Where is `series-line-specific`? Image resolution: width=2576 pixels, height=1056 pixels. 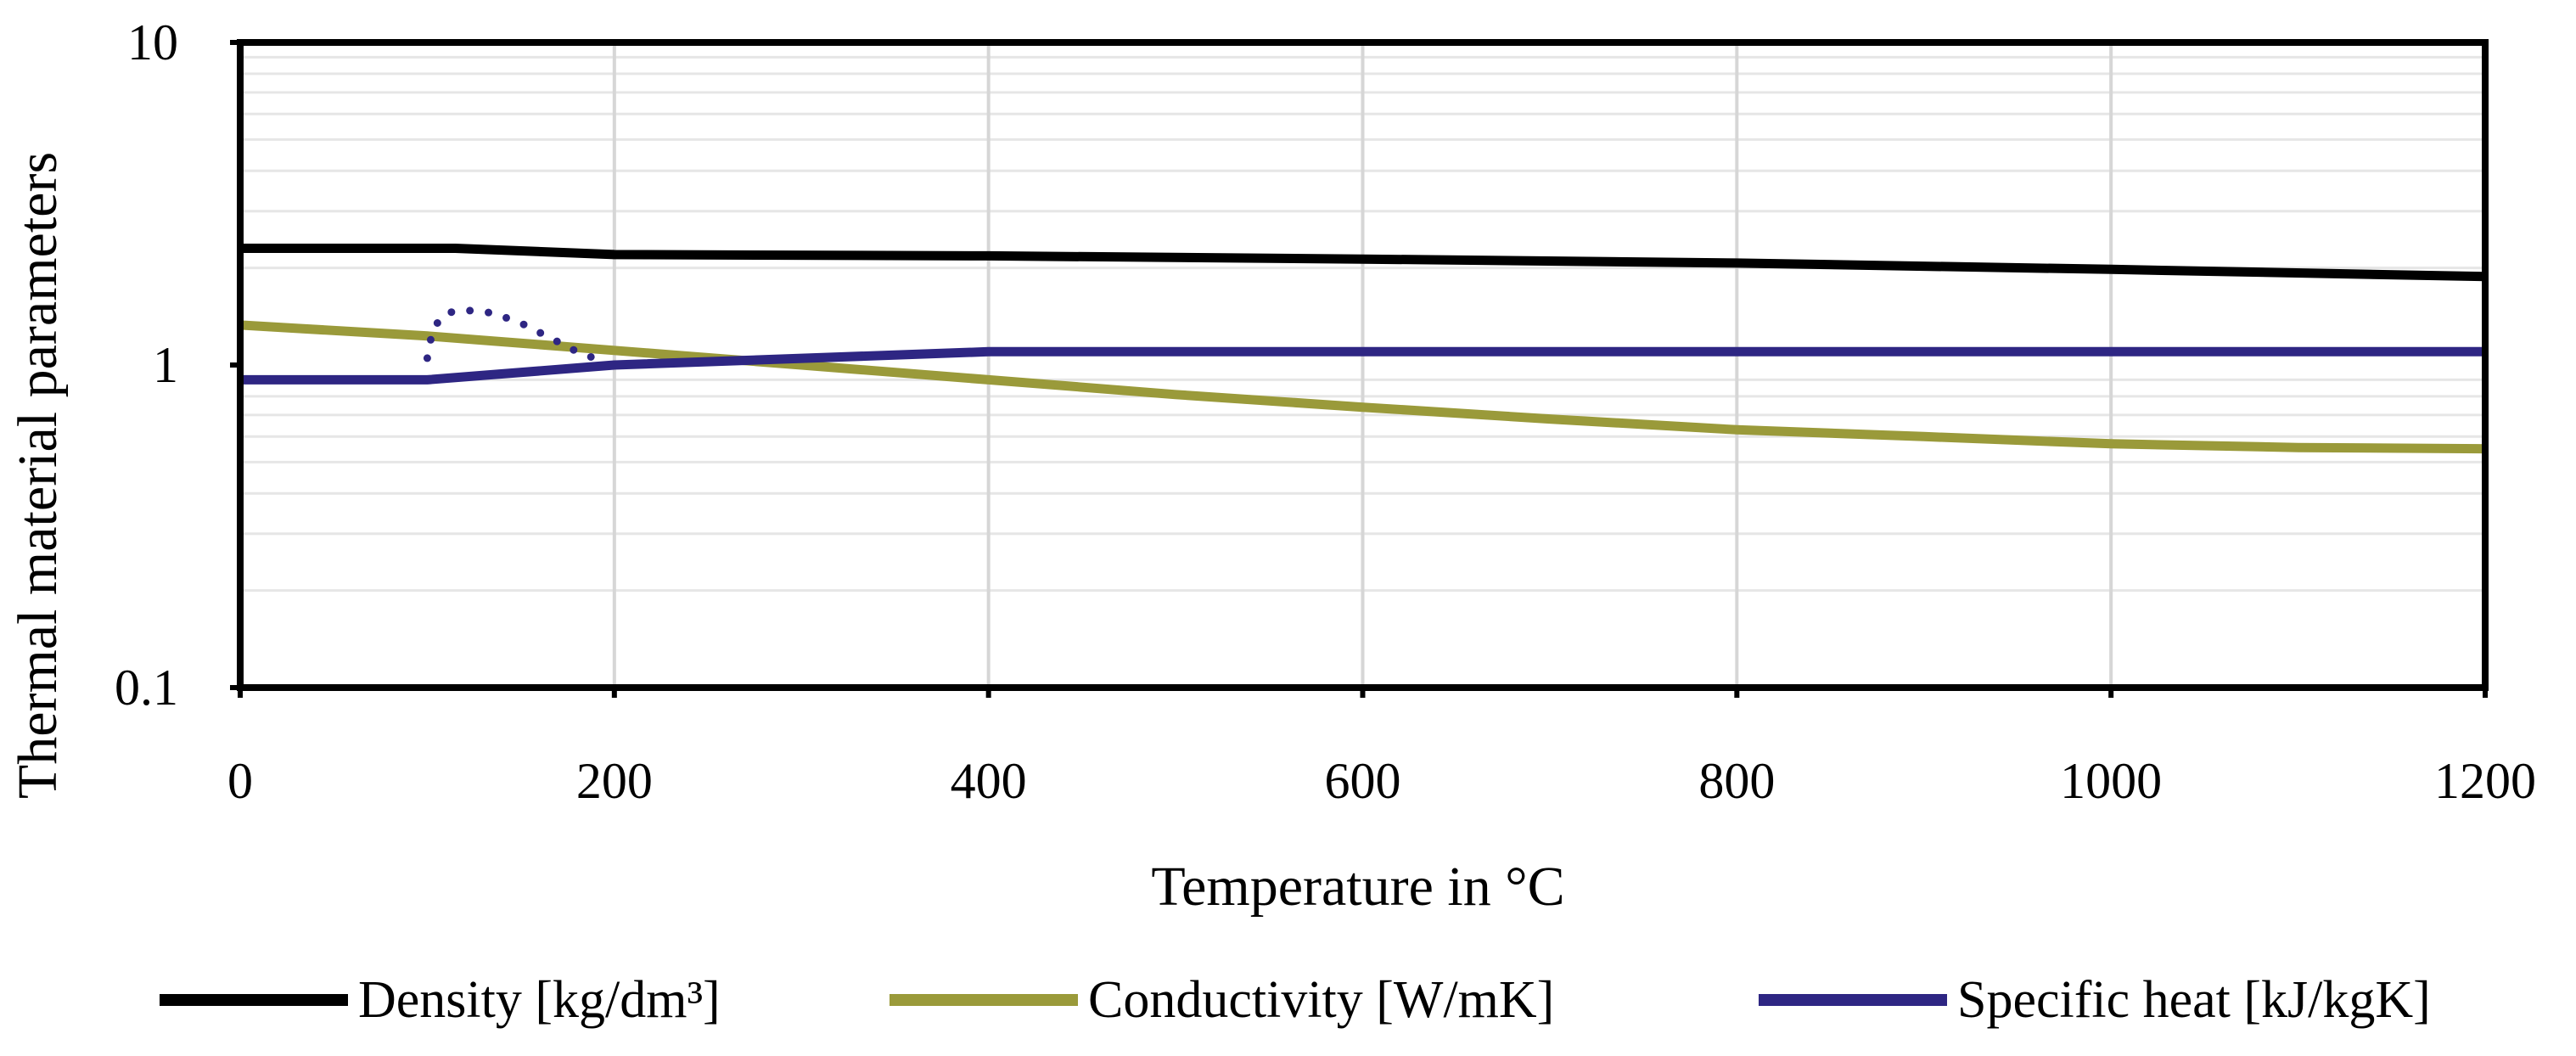
series-line-specific is located at coordinates (1362, 365).